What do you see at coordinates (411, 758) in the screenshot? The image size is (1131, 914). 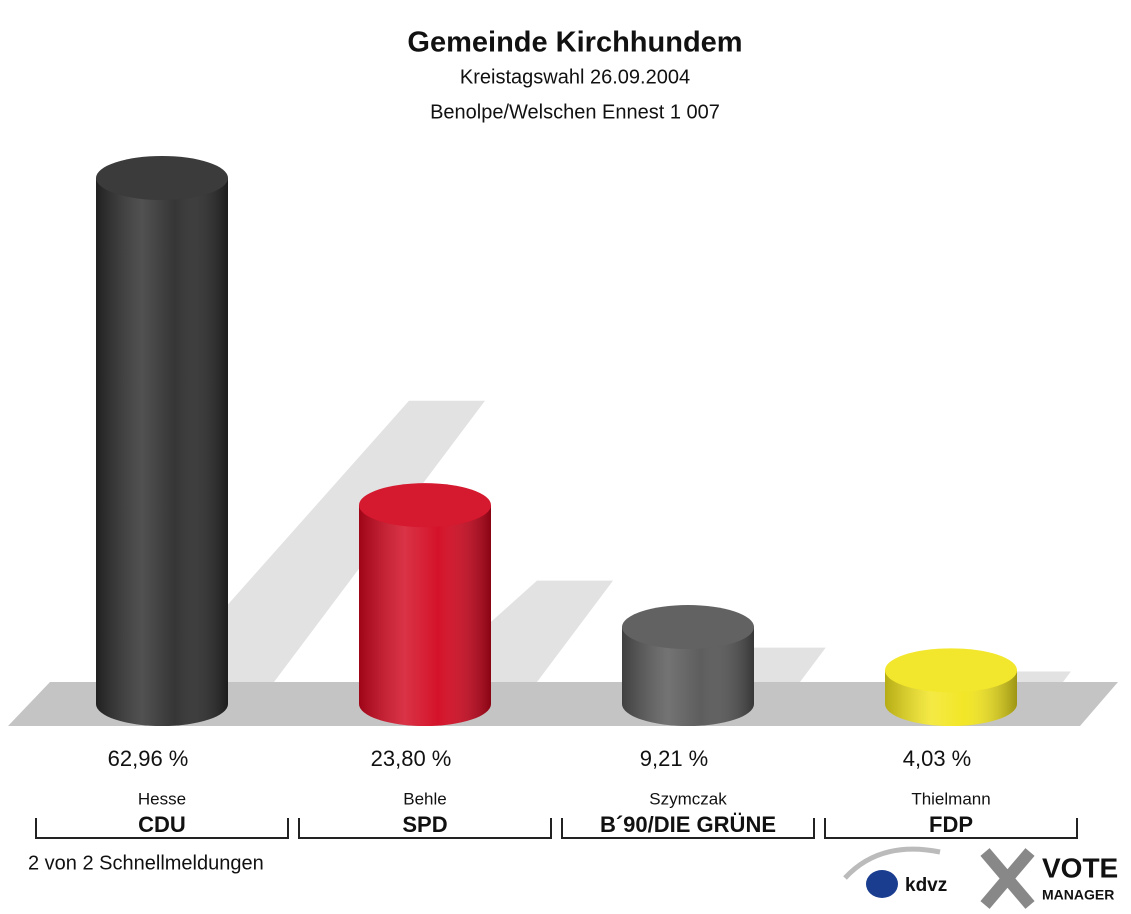 I see `value-label: 23,80 %` at bounding box center [411, 758].